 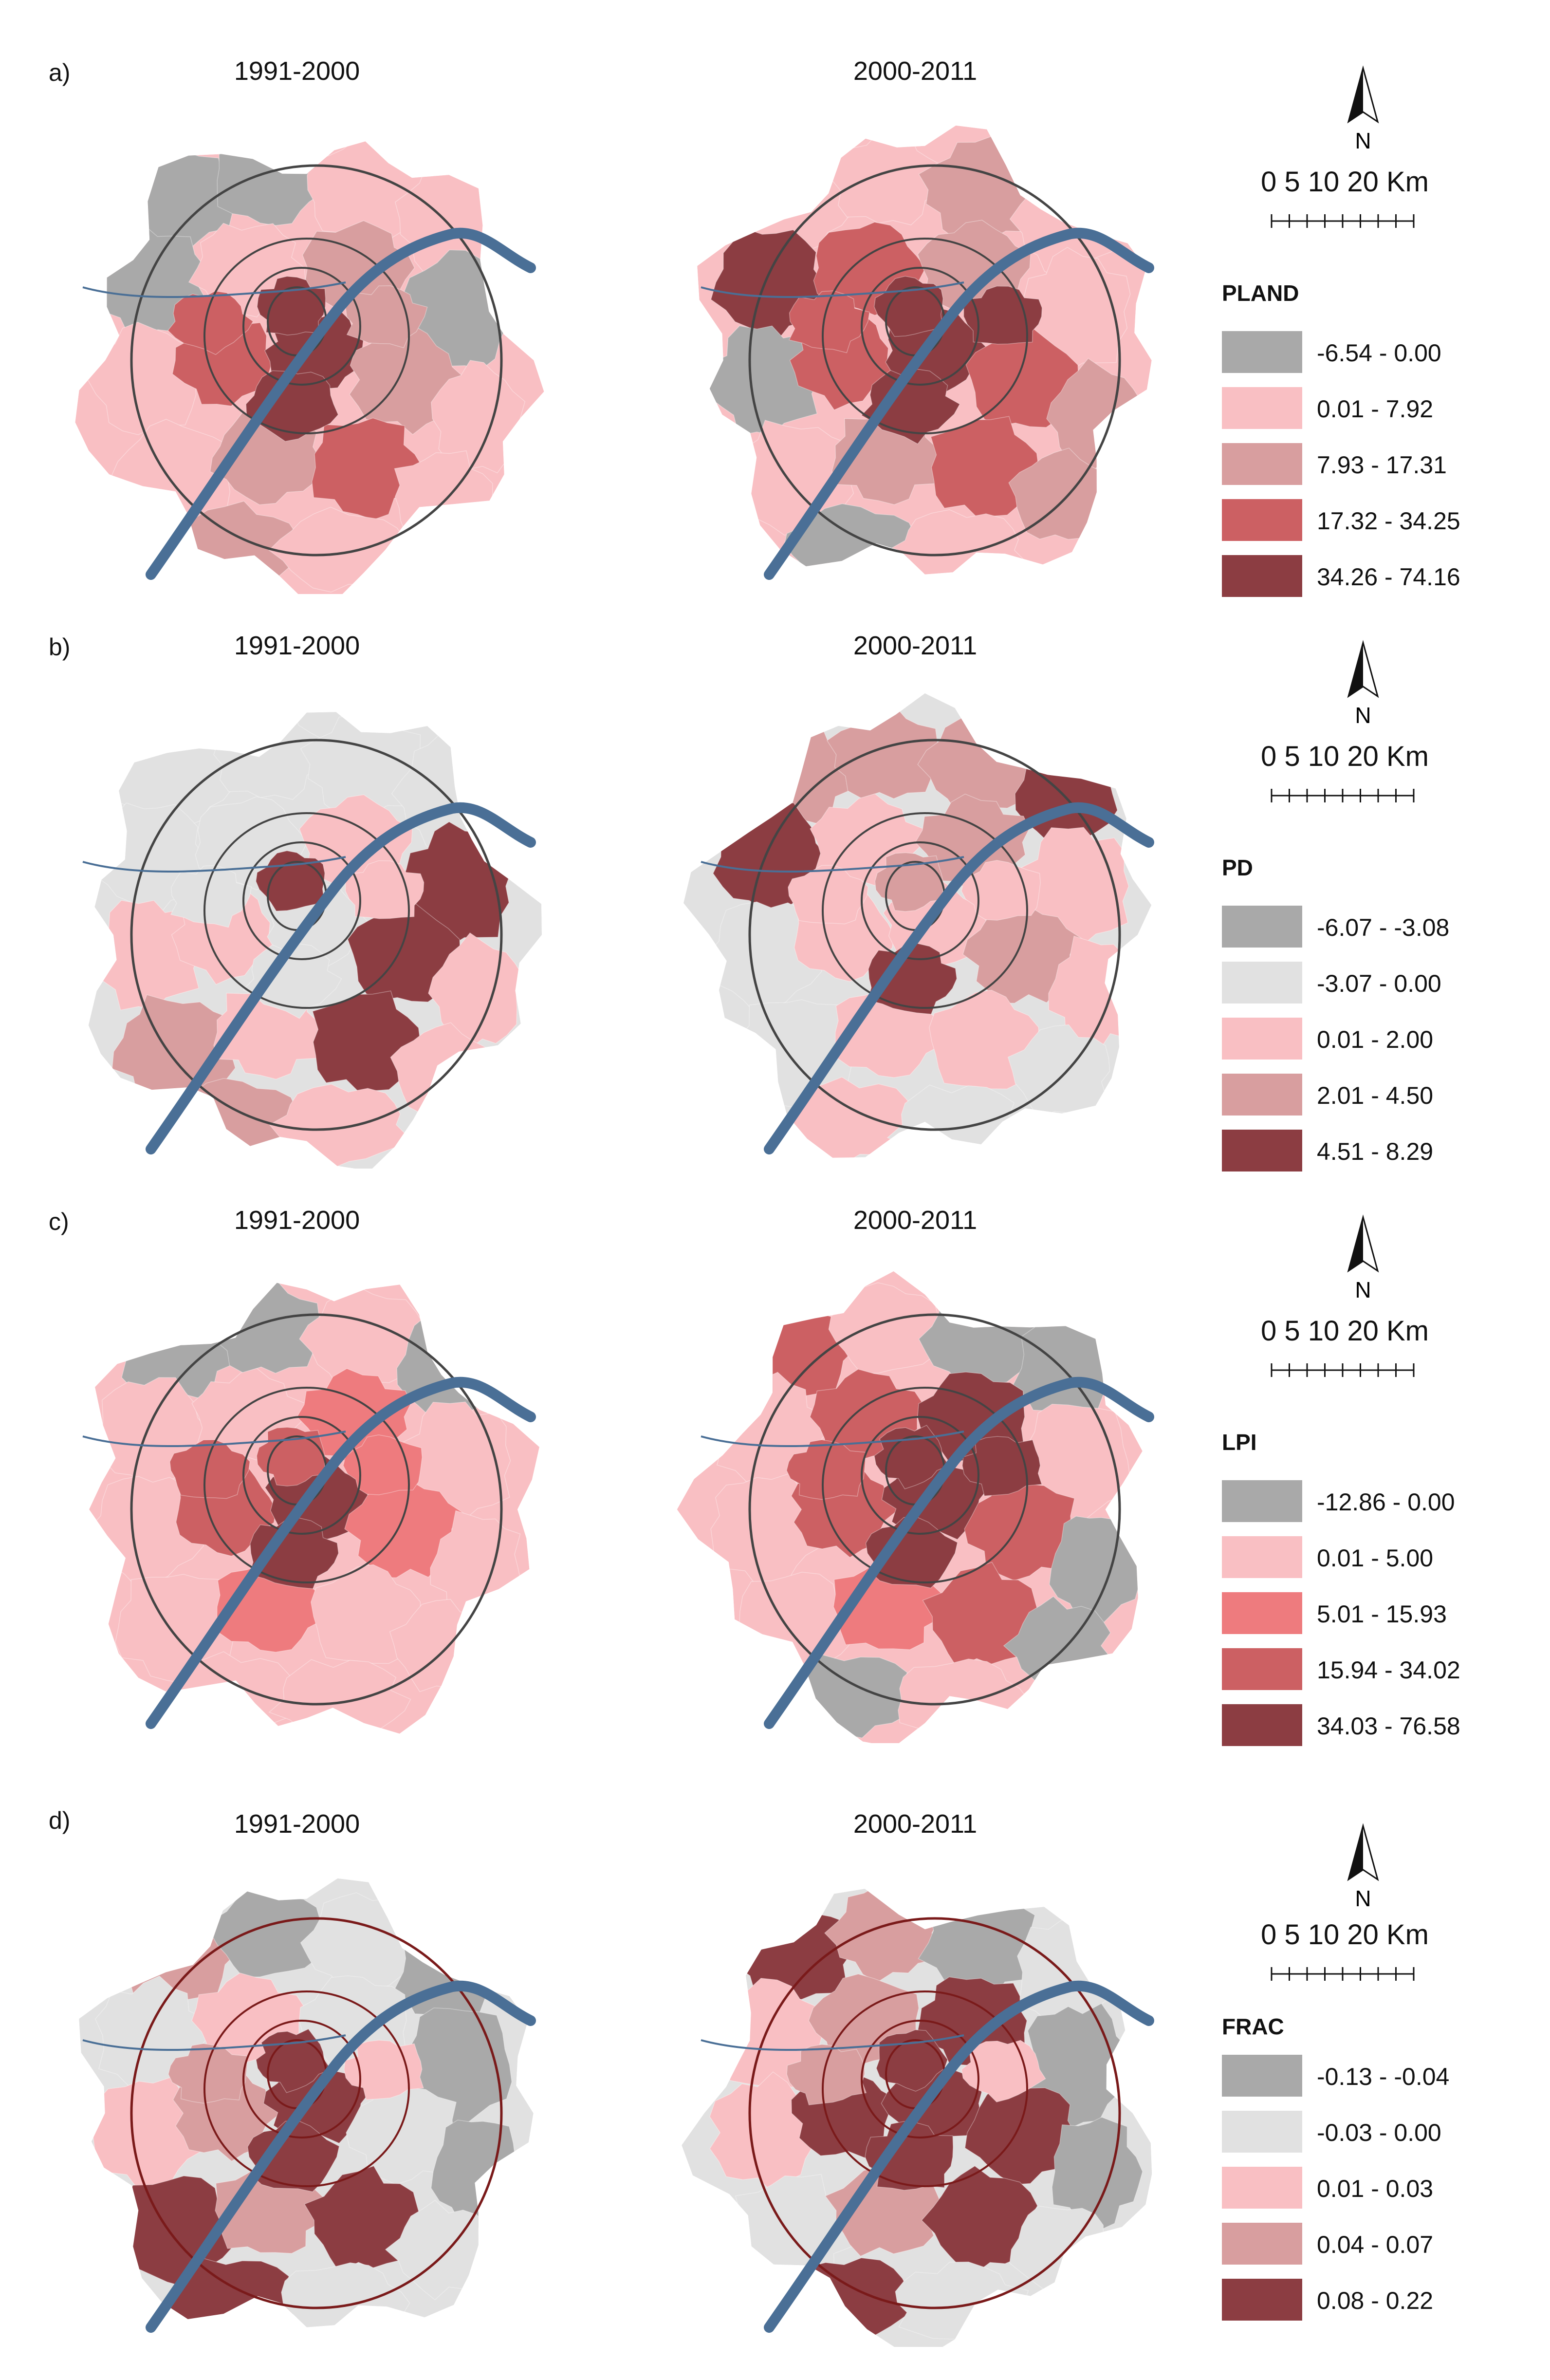 What do you see at coordinates (60, 647) in the screenshot?
I see `panel-label: b)` at bounding box center [60, 647].